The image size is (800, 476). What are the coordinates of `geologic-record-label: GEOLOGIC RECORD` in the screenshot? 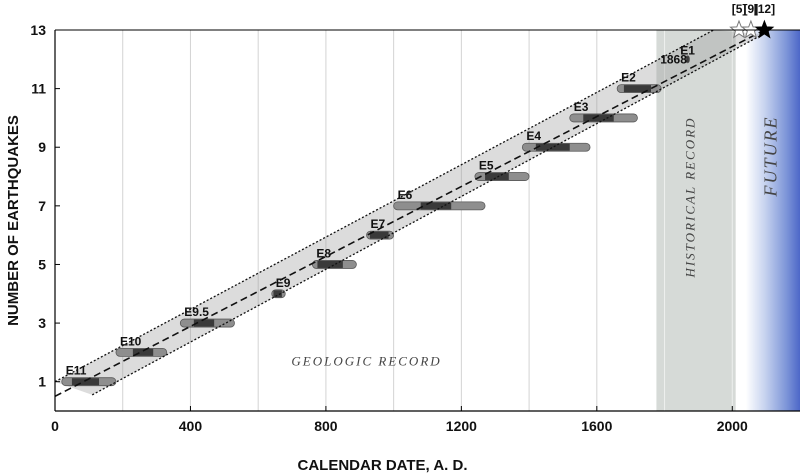 It's located at (366, 361).